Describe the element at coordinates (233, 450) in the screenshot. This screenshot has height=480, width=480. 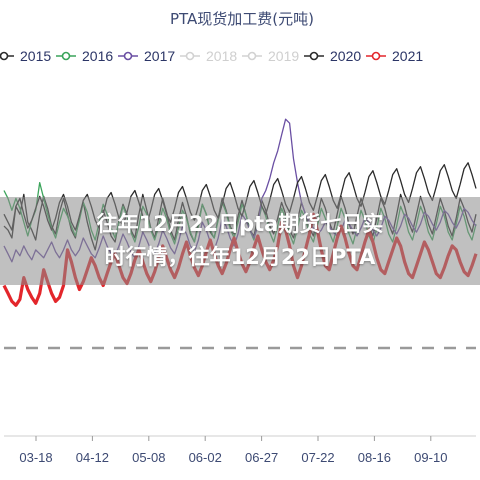
I see `x-axis-ticks: 03-18 04-12 05-08 06-02 06-27 07-22 08-16 09-10` at that location.